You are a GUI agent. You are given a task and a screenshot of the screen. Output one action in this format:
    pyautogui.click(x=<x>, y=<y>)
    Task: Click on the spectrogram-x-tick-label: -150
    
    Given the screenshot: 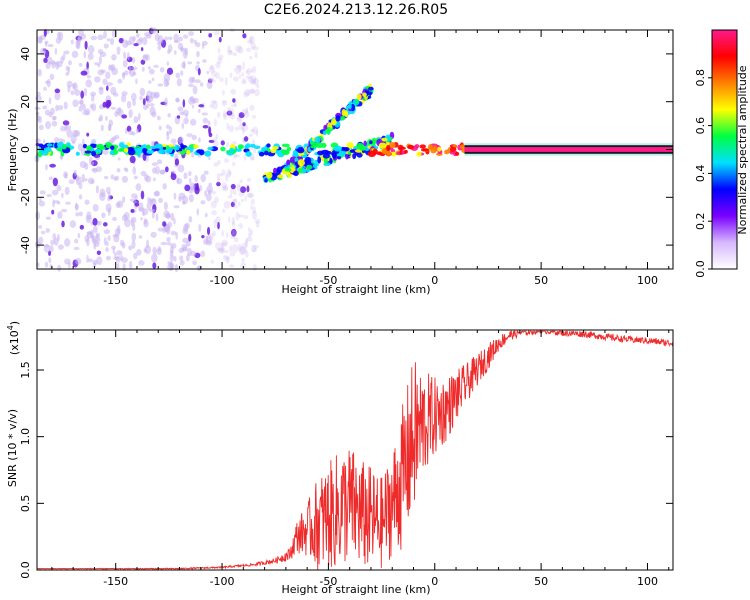 What is the action you would take?
    pyautogui.click(x=115, y=280)
    